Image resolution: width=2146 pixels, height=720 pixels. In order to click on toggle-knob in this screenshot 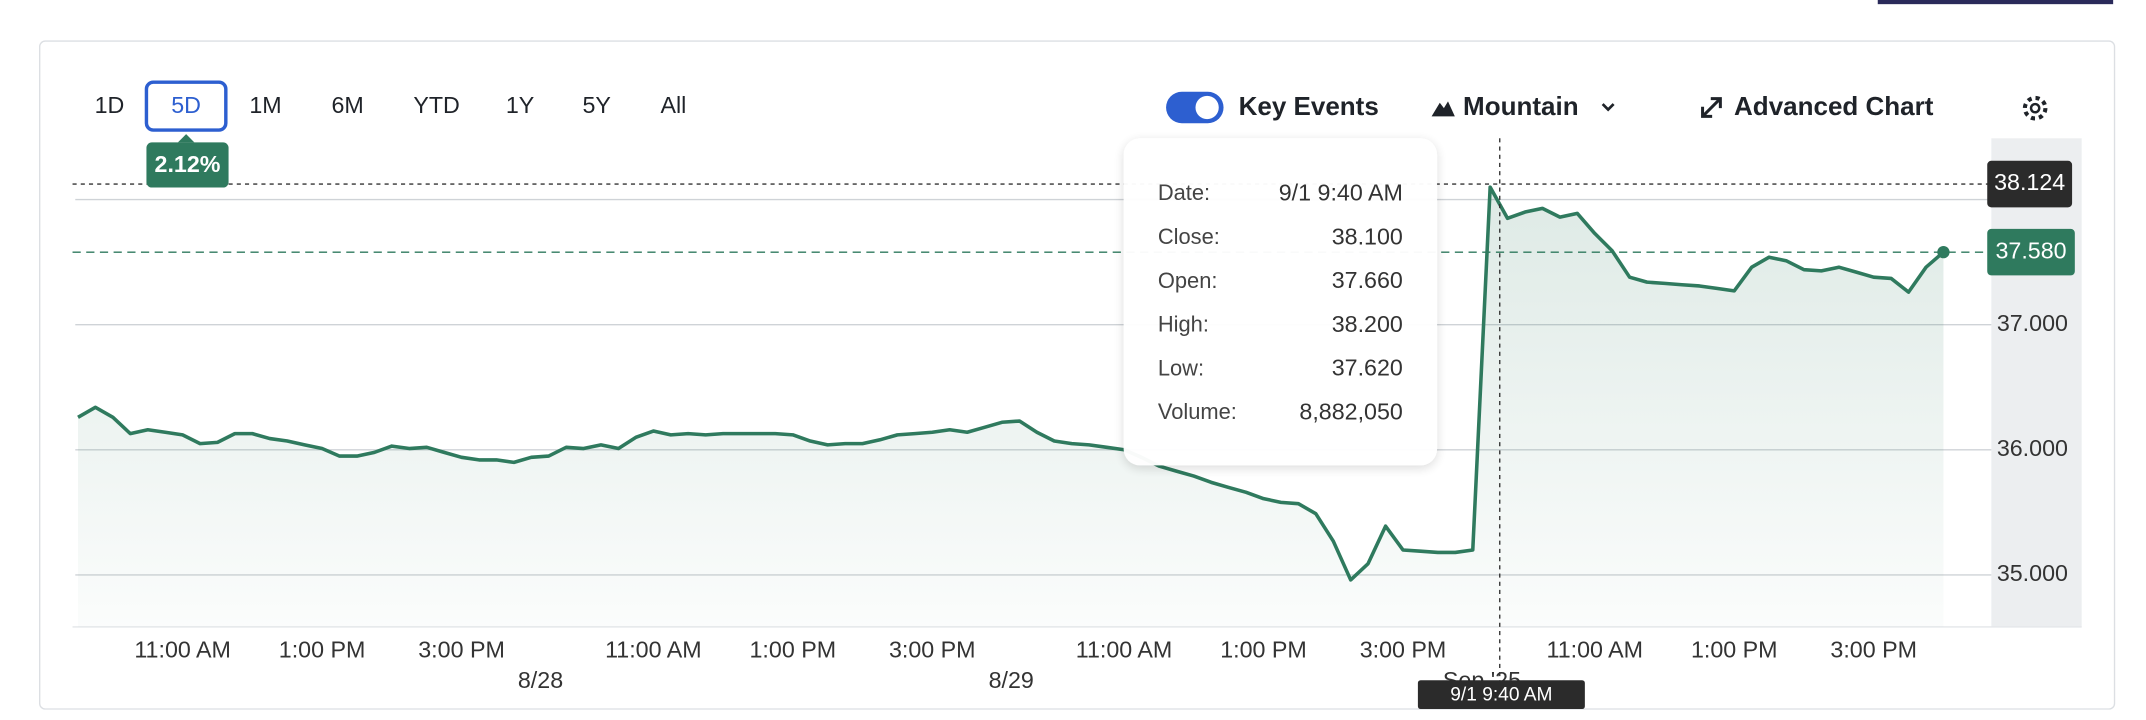, I will do `click(1207, 107)`.